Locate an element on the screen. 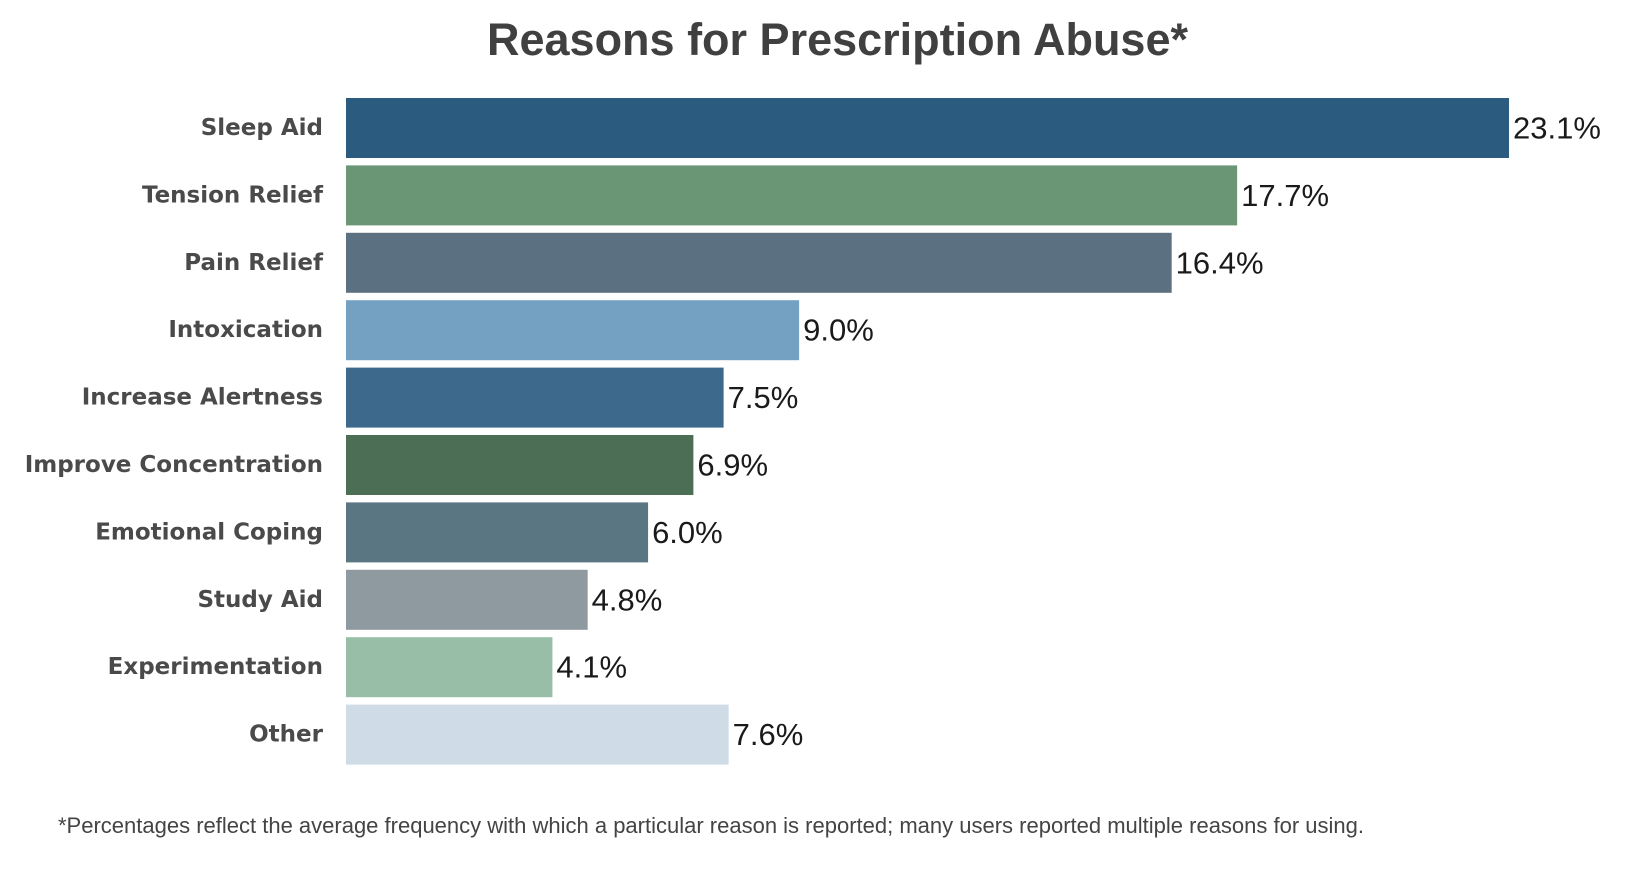  bar-emotional-coping is located at coordinates (497, 532).